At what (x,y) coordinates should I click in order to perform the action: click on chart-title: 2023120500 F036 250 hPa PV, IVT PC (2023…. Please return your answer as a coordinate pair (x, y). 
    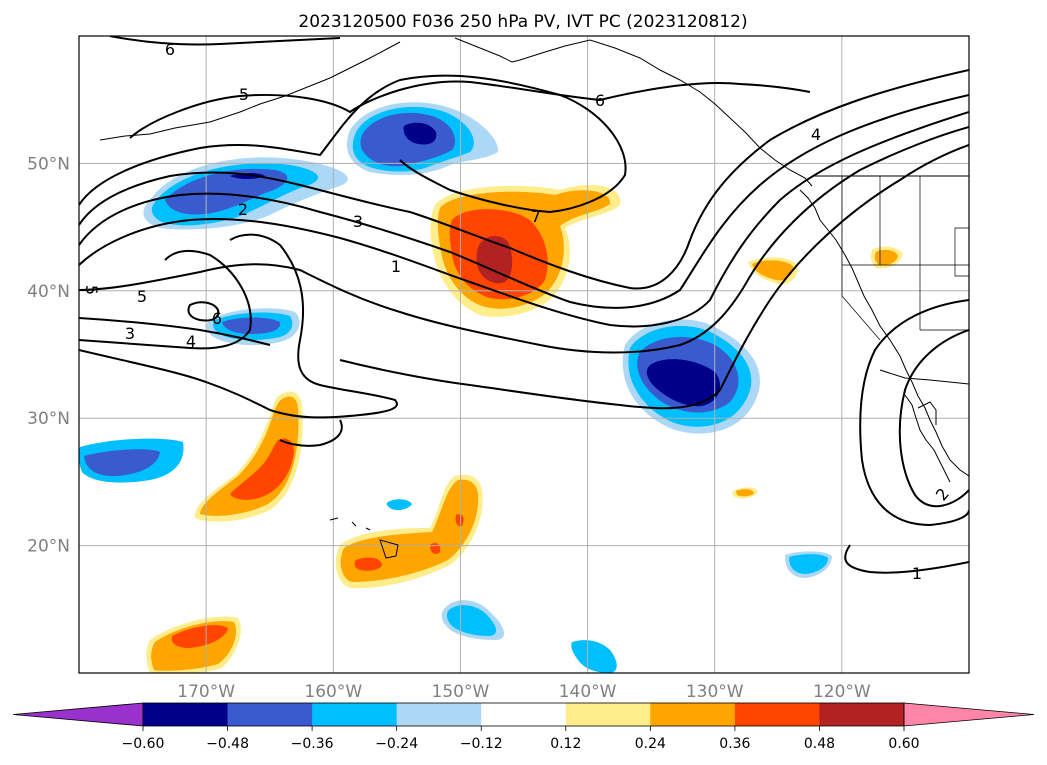
    Looking at the image, I should click on (522, 22).